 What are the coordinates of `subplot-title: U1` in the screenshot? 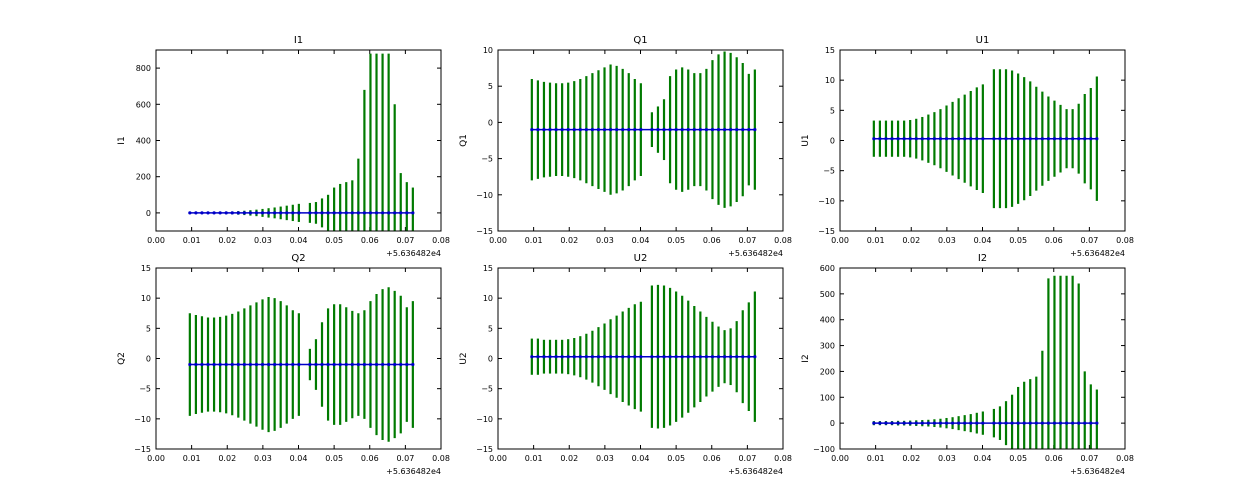 It's located at (983, 40).